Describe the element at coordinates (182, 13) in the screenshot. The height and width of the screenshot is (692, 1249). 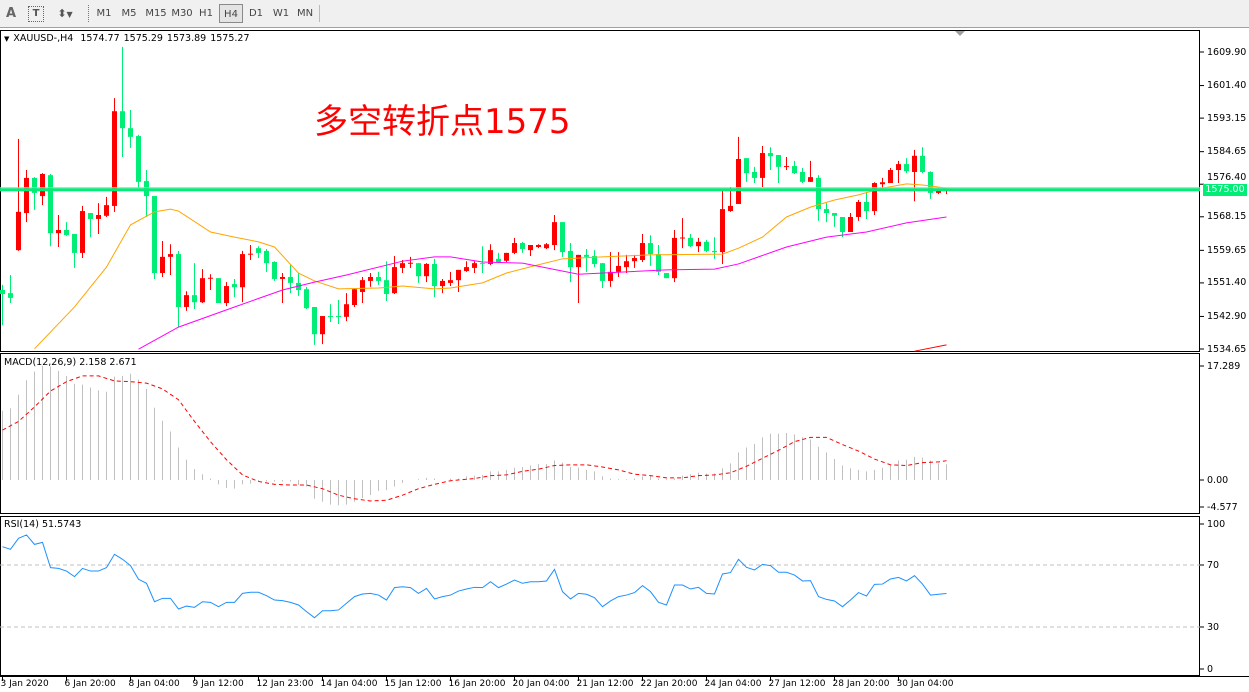
I see `timeframe-m30: M30` at that location.